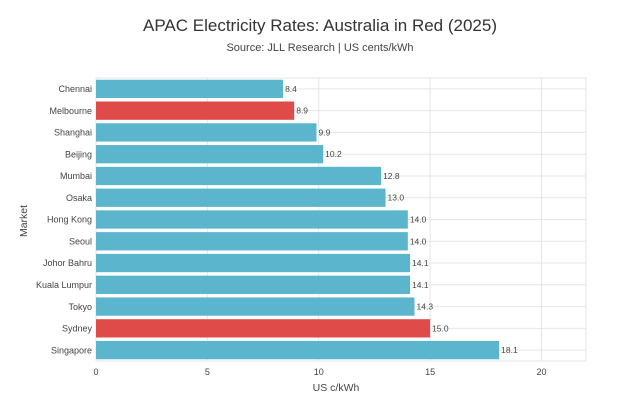 Image resolution: width=640 pixels, height=404 pixels. Describe the element at coordinates (77, 329) in the screenshot. I see `y-tick-label: Sydney` at that location.